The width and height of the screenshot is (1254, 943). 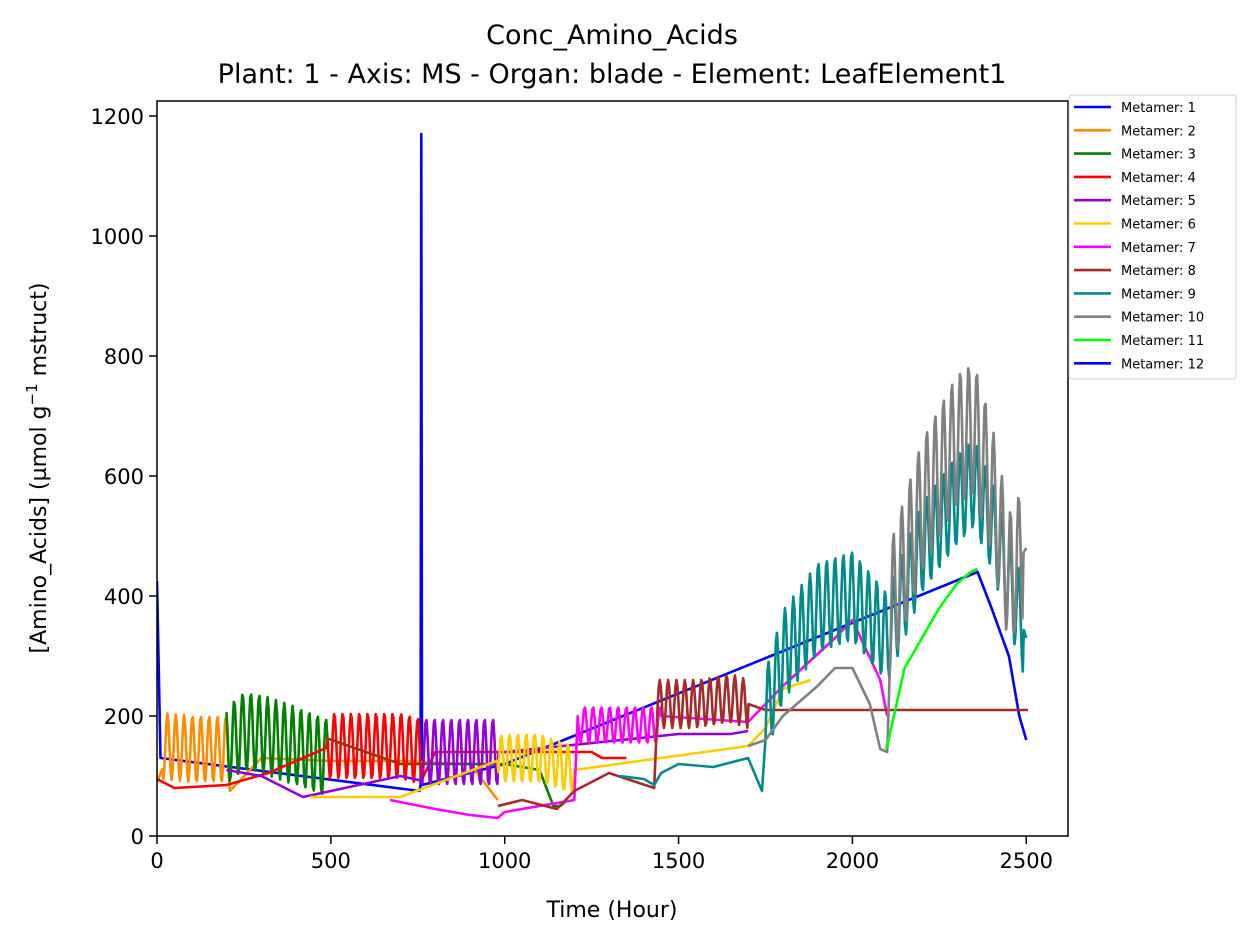 What do you see at coordinates (1162, 364) in the screenshot?
I see `legend-label-12: Metamer: 12` at bounding box center [1162, 364].